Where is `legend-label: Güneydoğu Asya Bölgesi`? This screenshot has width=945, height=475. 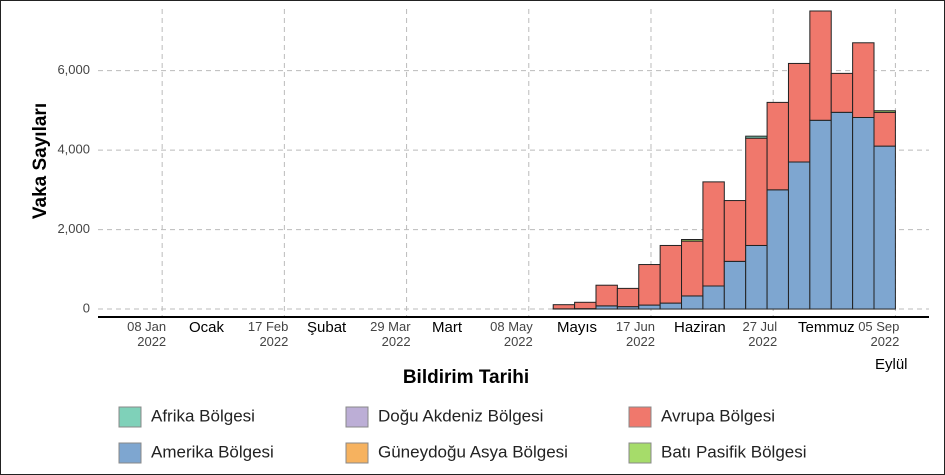
legend-label: Güneydoğu Asya Bölgesi is located at coordinates (473, 451).